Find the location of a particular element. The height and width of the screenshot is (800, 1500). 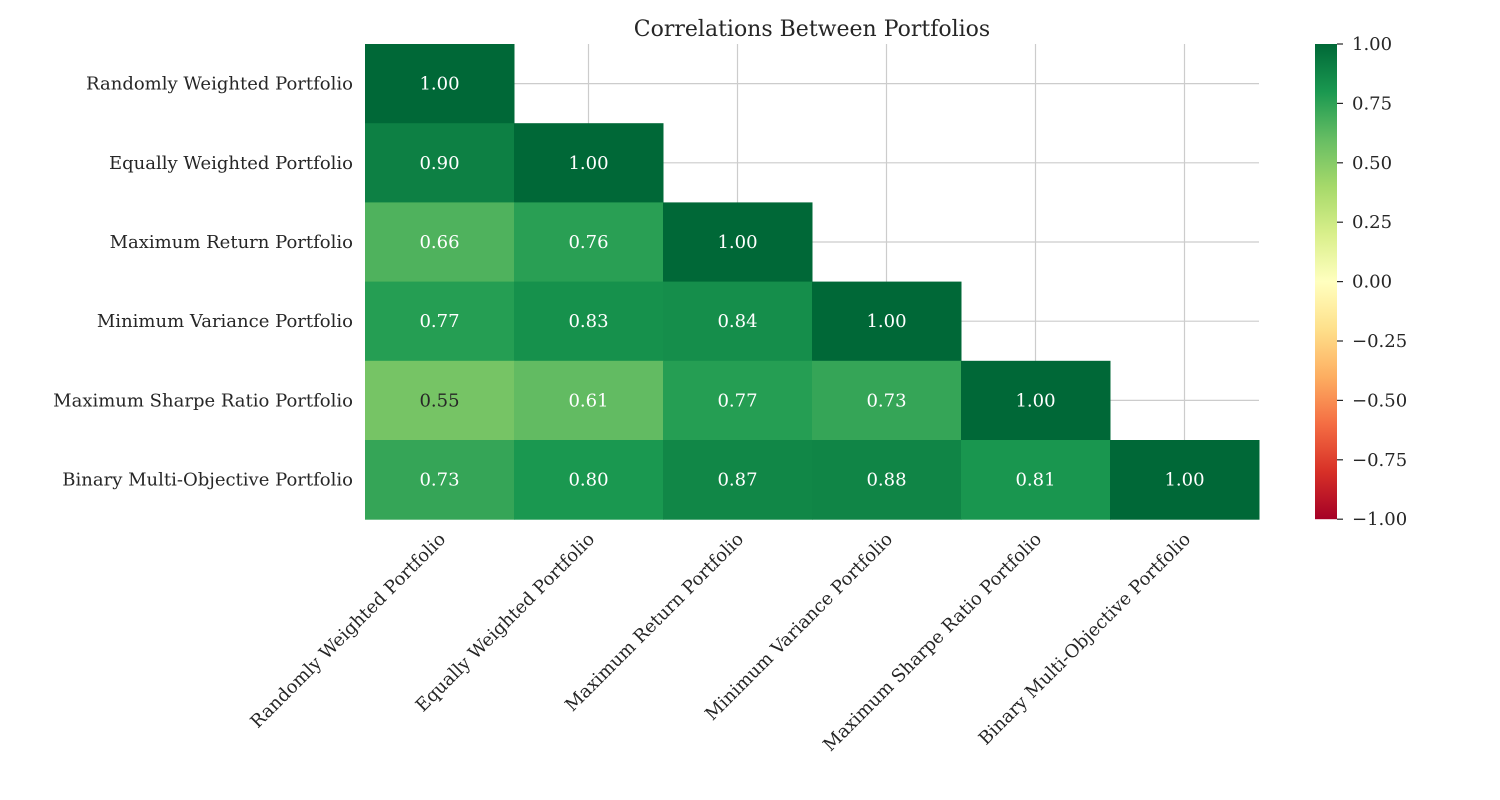

cell-value-label: 0.66 is located at coordinates (439, 242).